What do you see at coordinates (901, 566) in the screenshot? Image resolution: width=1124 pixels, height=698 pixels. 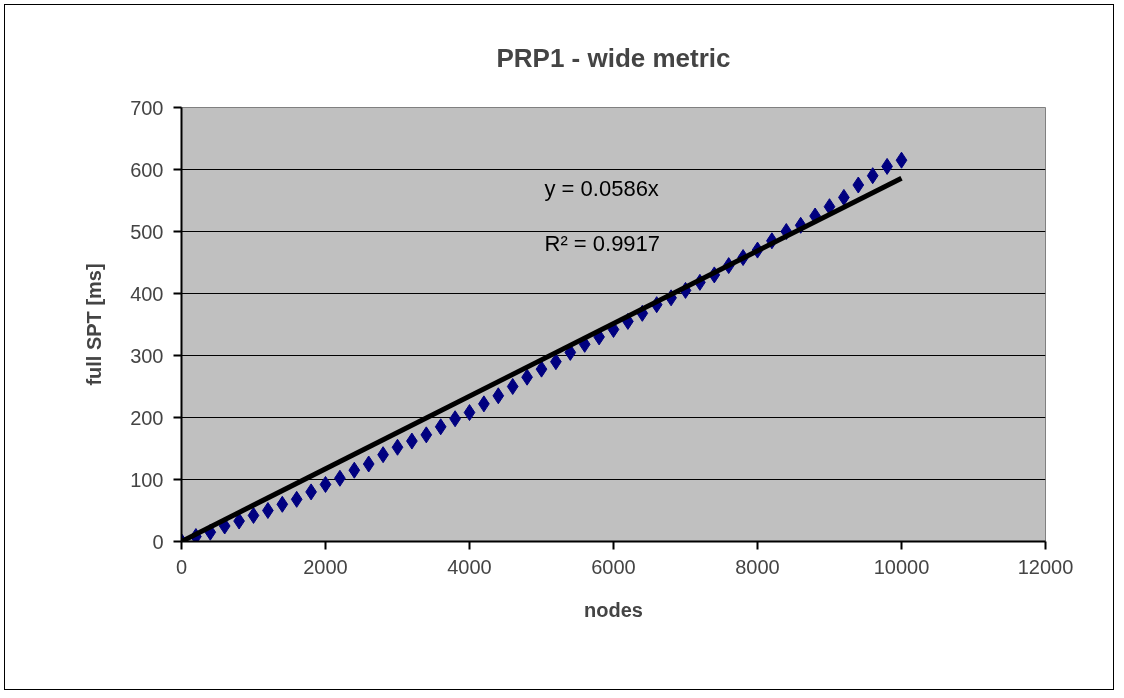 I see `x-tick-label: 10000` at bounding box center [901, 566].